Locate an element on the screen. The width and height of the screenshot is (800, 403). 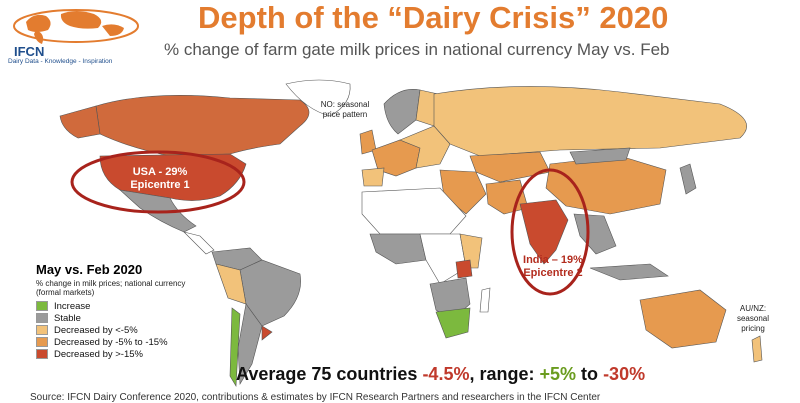
legend-label: Decreased by <-5% is located at coordinates (96, 330).